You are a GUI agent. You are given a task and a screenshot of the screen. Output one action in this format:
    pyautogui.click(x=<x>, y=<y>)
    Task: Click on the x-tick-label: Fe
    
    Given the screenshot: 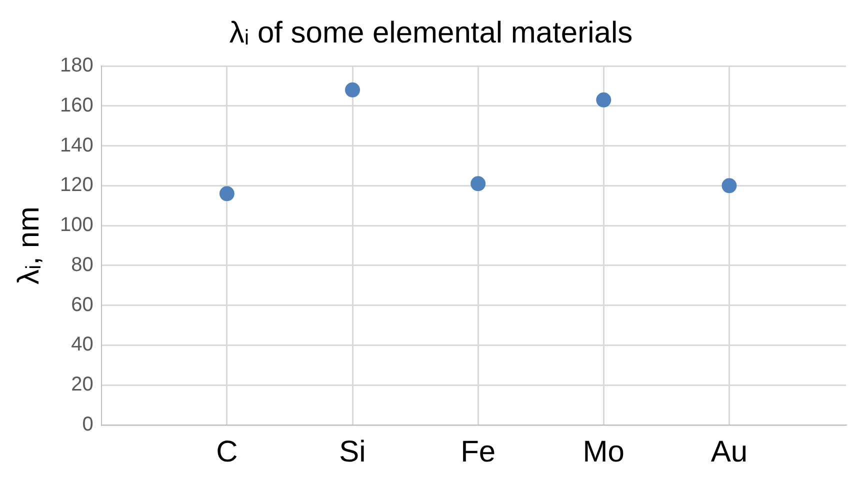 What is the action you would take?
    pyautogui.click(x=478, y=451)
    